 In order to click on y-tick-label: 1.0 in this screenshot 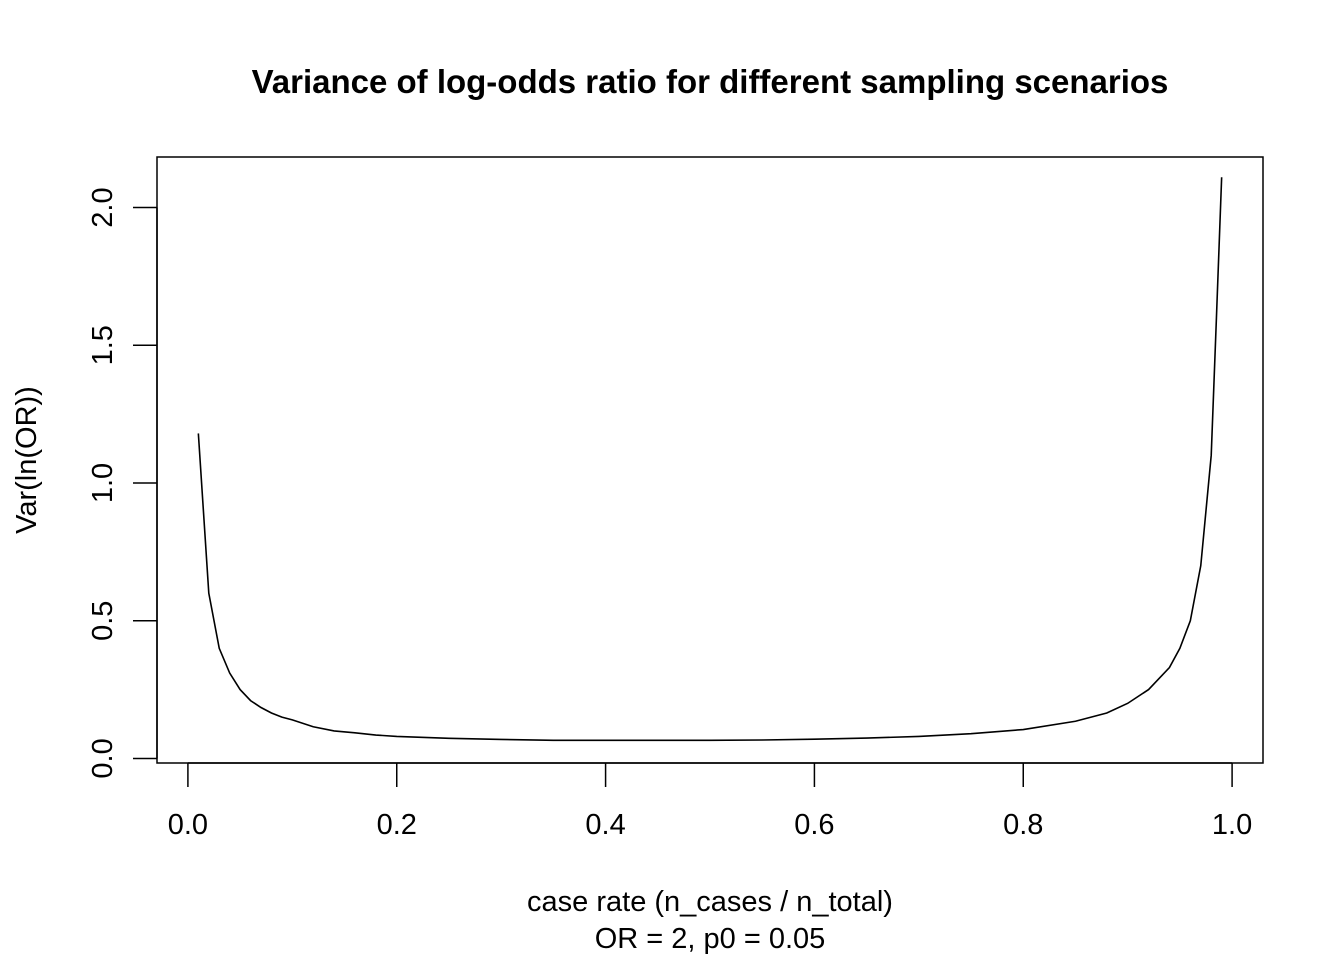, I will do `click(103, 483)`.